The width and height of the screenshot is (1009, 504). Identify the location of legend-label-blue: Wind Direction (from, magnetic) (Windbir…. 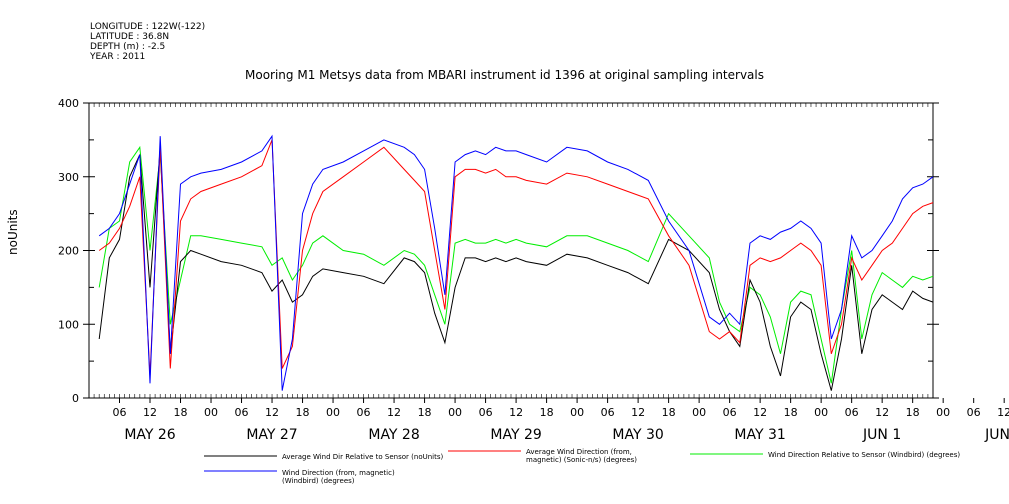
(338, 477).